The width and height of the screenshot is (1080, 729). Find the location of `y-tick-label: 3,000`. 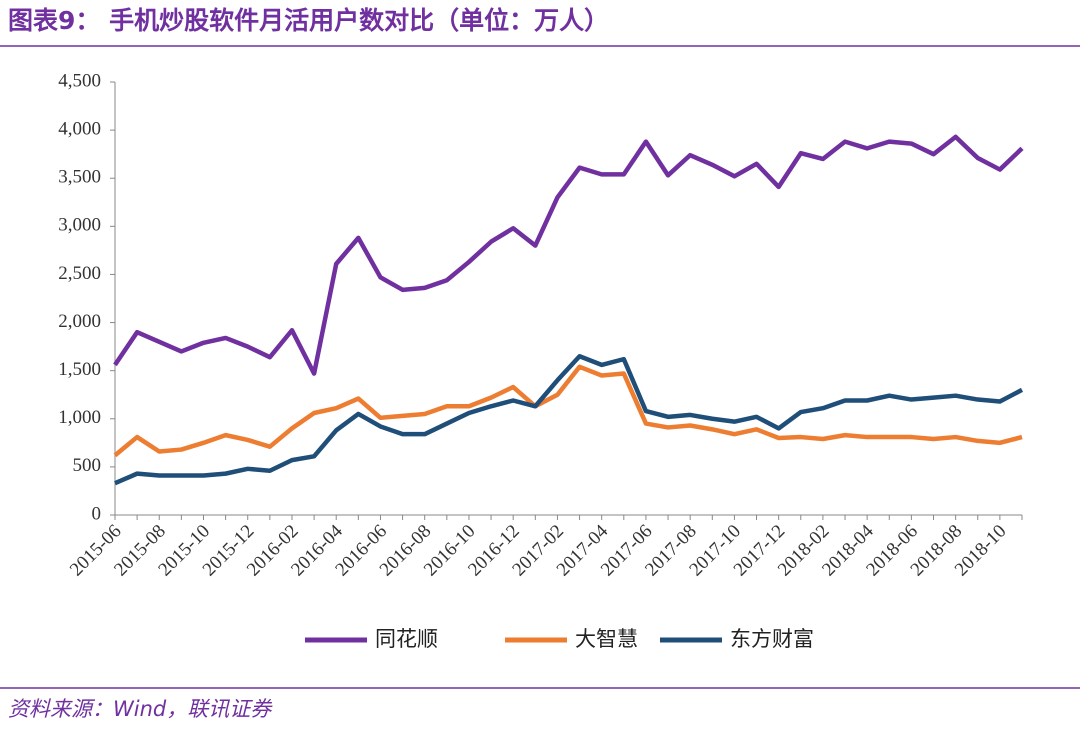

y-tick-label: 3,000 is located at coordinates (79, 225).